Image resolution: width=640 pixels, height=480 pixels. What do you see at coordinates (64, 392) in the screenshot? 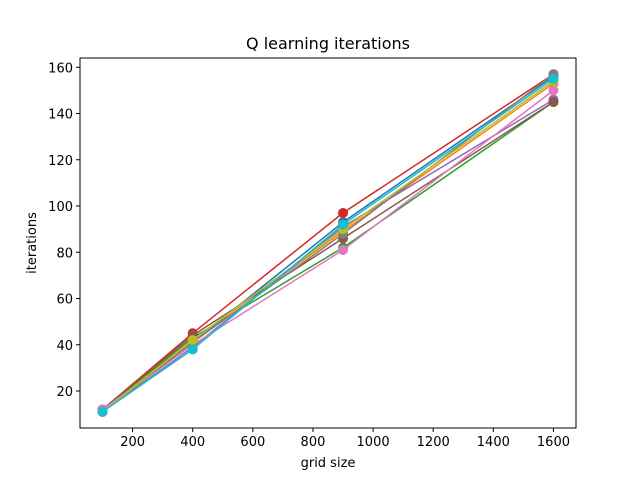
I see `y-tick-label: 20` at bounding box center [64, 392].